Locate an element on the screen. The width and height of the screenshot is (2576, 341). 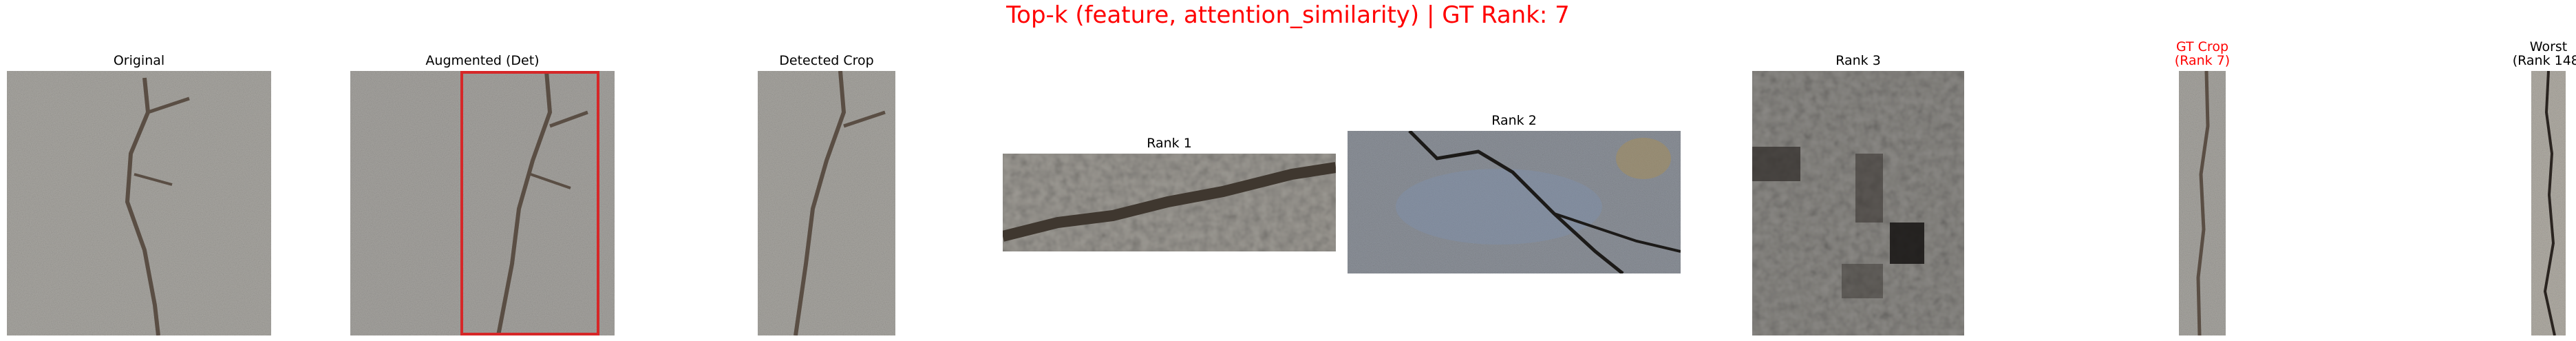
panel-title-worst-line1: Worst is located at coordinates (2548, 46).